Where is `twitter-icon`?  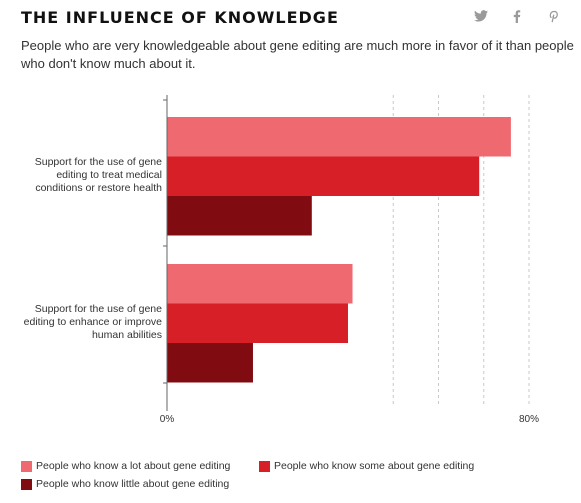
twitter-icon is located at coordinates (481, 16).